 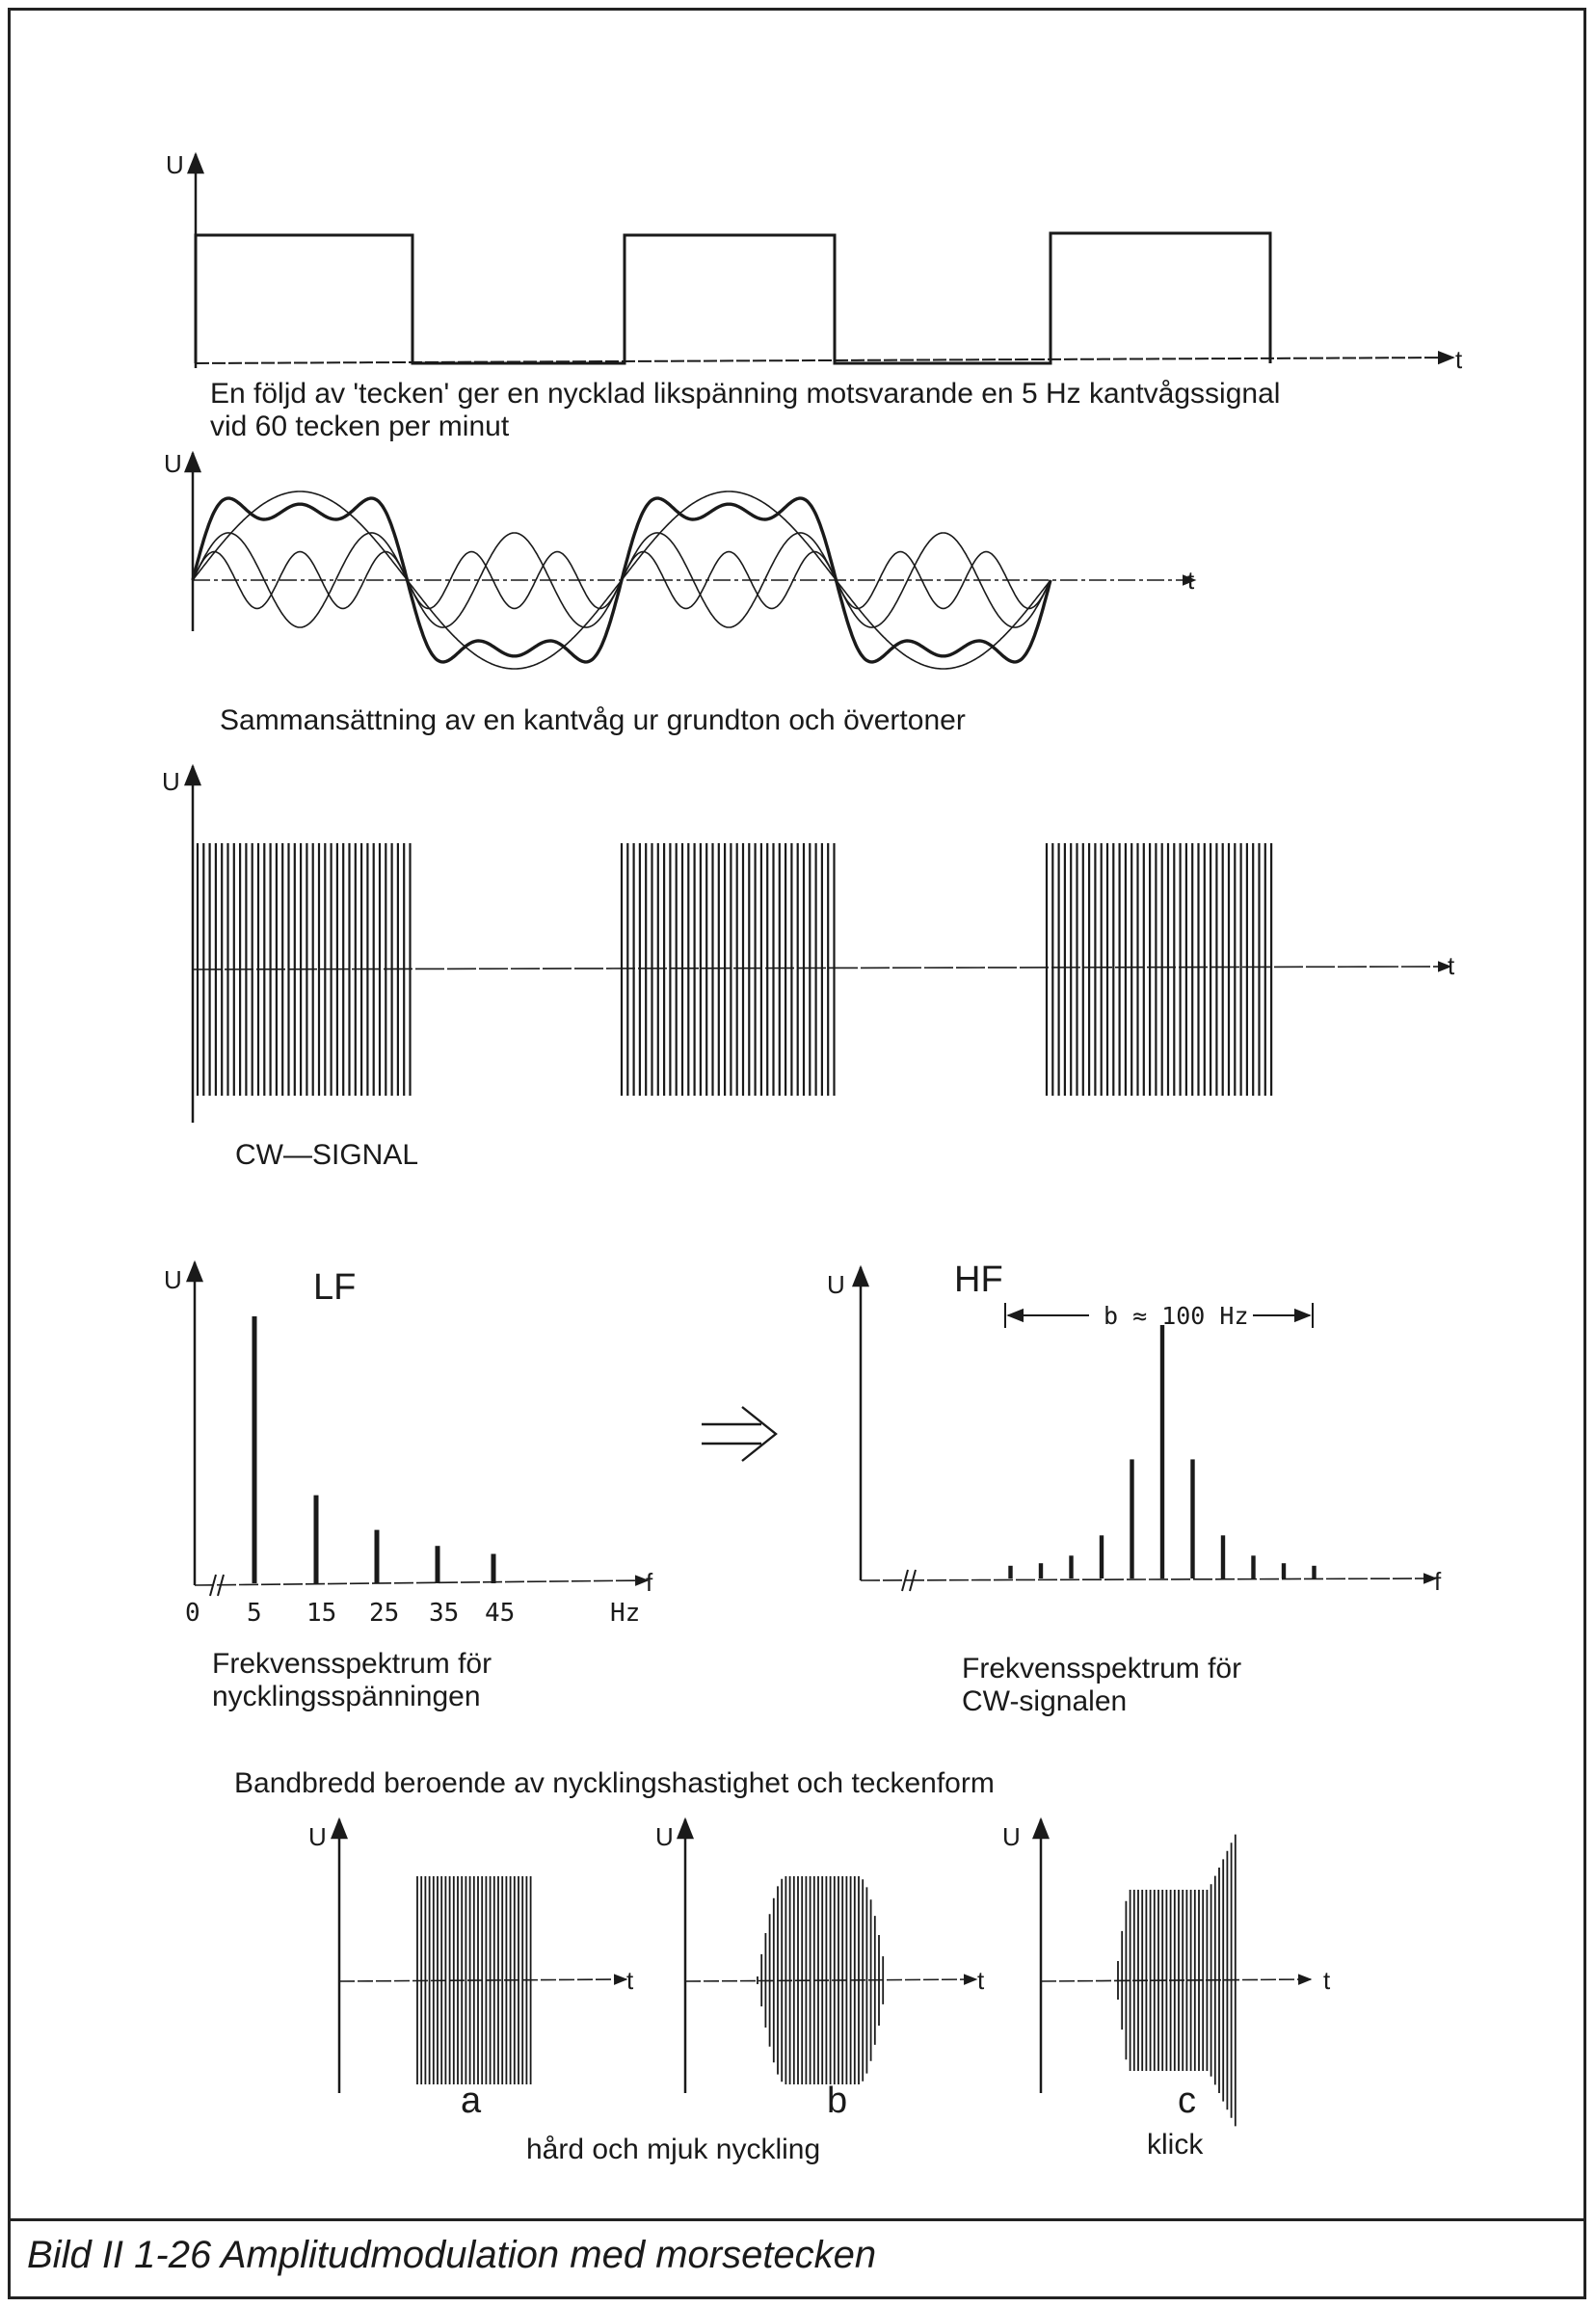 What do you see at coordinates (483, 1979) in the screenshot?
I see `t-axis-a` at bounding box center [483, 1979].